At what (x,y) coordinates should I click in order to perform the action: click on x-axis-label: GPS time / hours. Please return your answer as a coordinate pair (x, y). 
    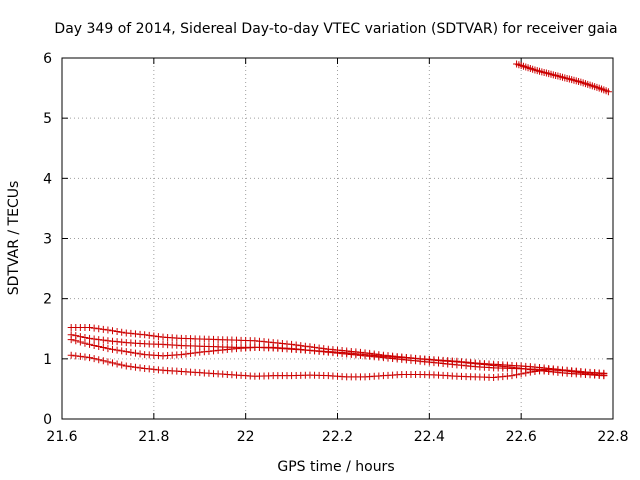
    Looking at the image, I should click on (335, 467).